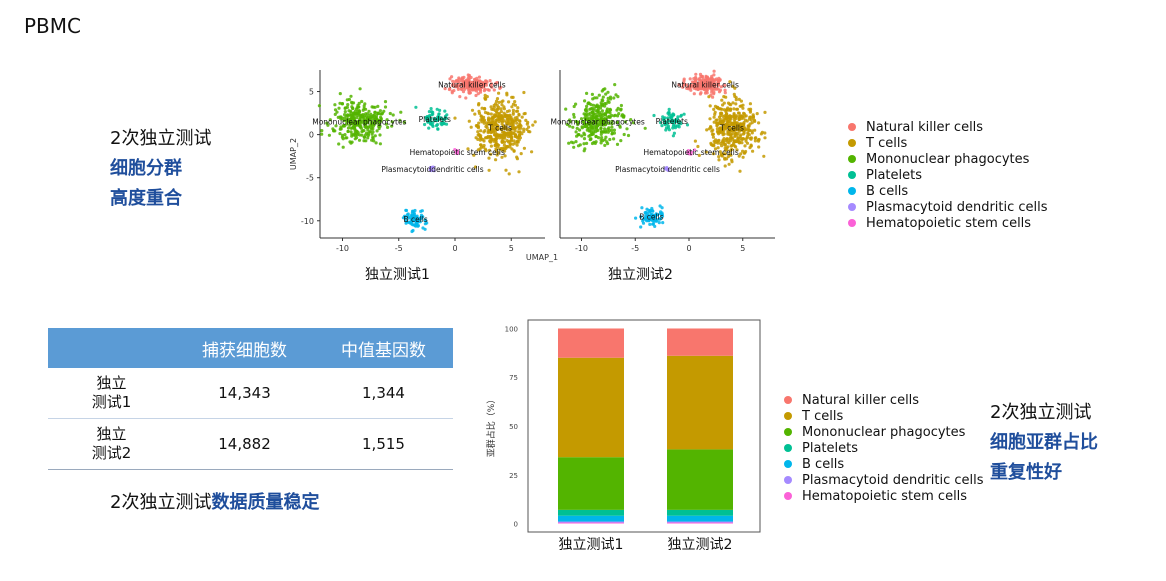 The image size is (1166, 581). I want to click on umap-cluster-label: Plasmacytoid dendritic cells, so click(667, 169).